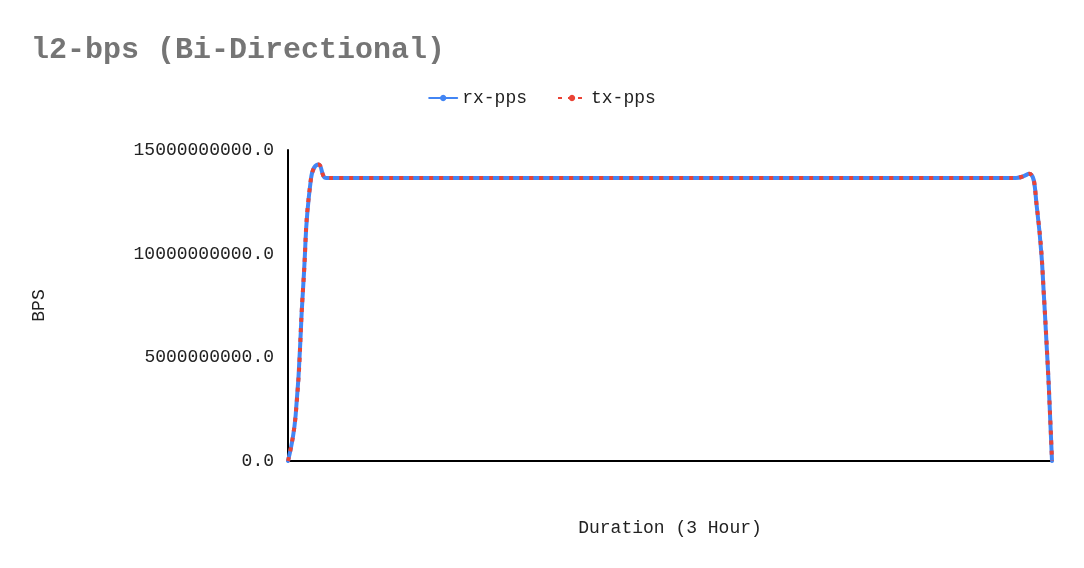  I want to click on y-tick-label: 0.0, so click(257, 461).